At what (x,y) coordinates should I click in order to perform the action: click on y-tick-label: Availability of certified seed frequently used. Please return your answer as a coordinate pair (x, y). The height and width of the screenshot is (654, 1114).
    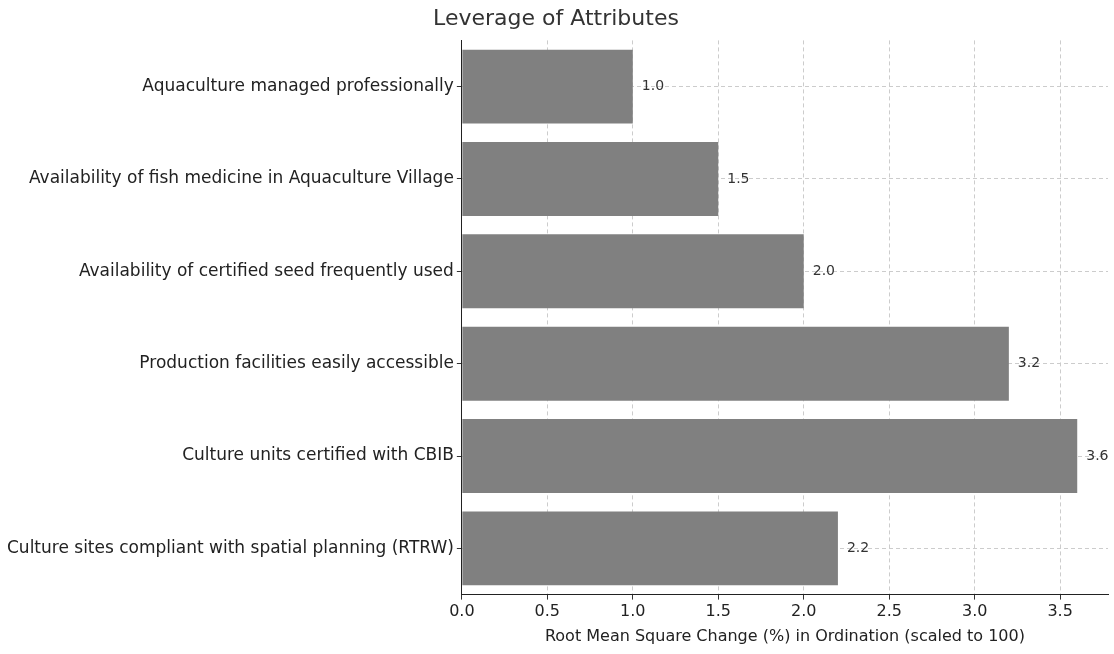
    Looking at the image, I should click on (266, 269).